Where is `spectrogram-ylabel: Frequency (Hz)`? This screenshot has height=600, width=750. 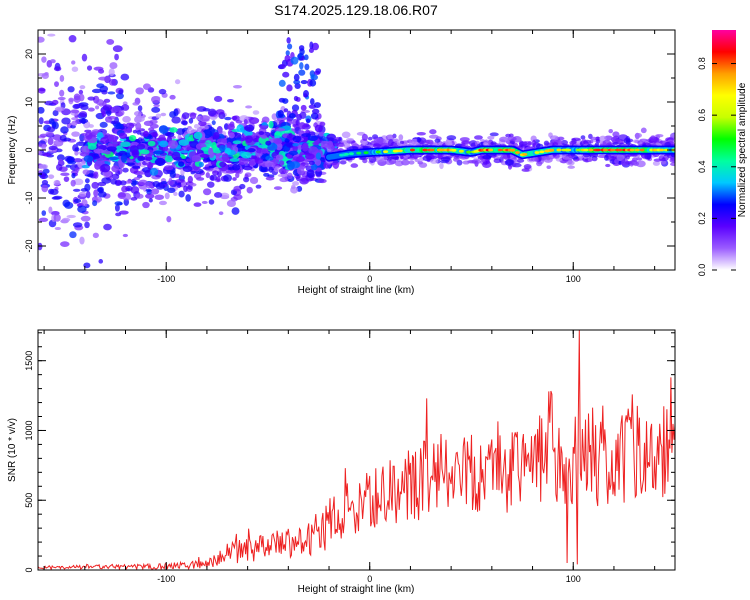
spectrogram-ylabel: Frequency (Hz) is located at coordinates (12, 150).